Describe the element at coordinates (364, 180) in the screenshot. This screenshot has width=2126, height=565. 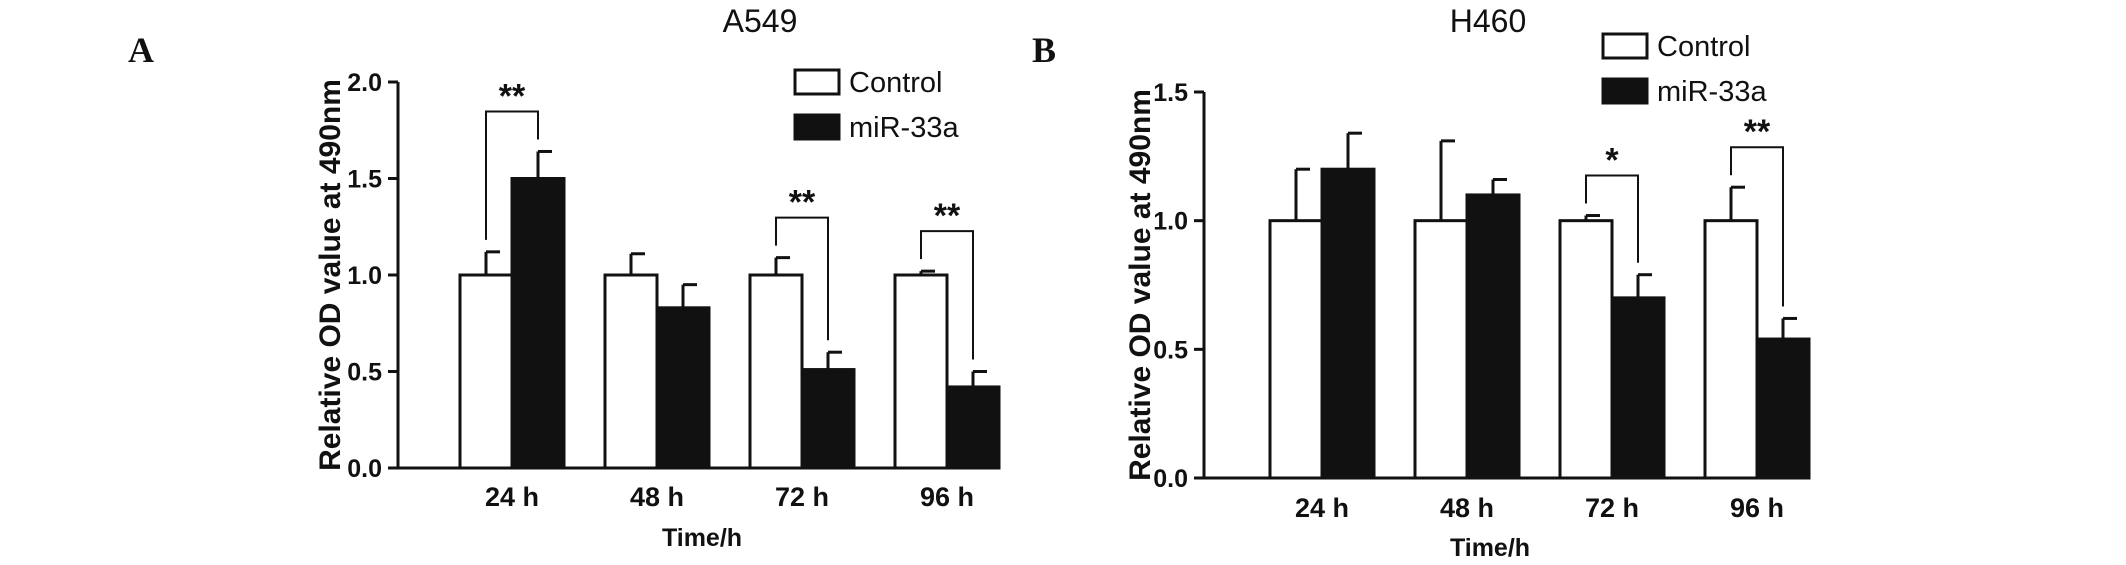
I see `panel-a-ytick-label: 1.5` at that location.